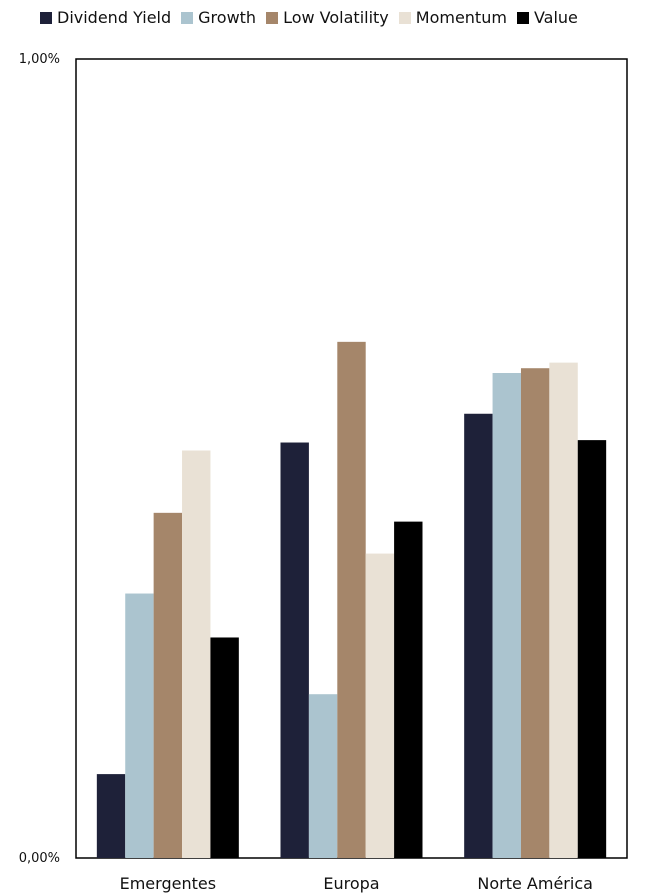 This screenshot has width=652, height=894. Describe the element at coordinates (461, 17) in the screenshot. I see `legend-label: Momentum` at that location.